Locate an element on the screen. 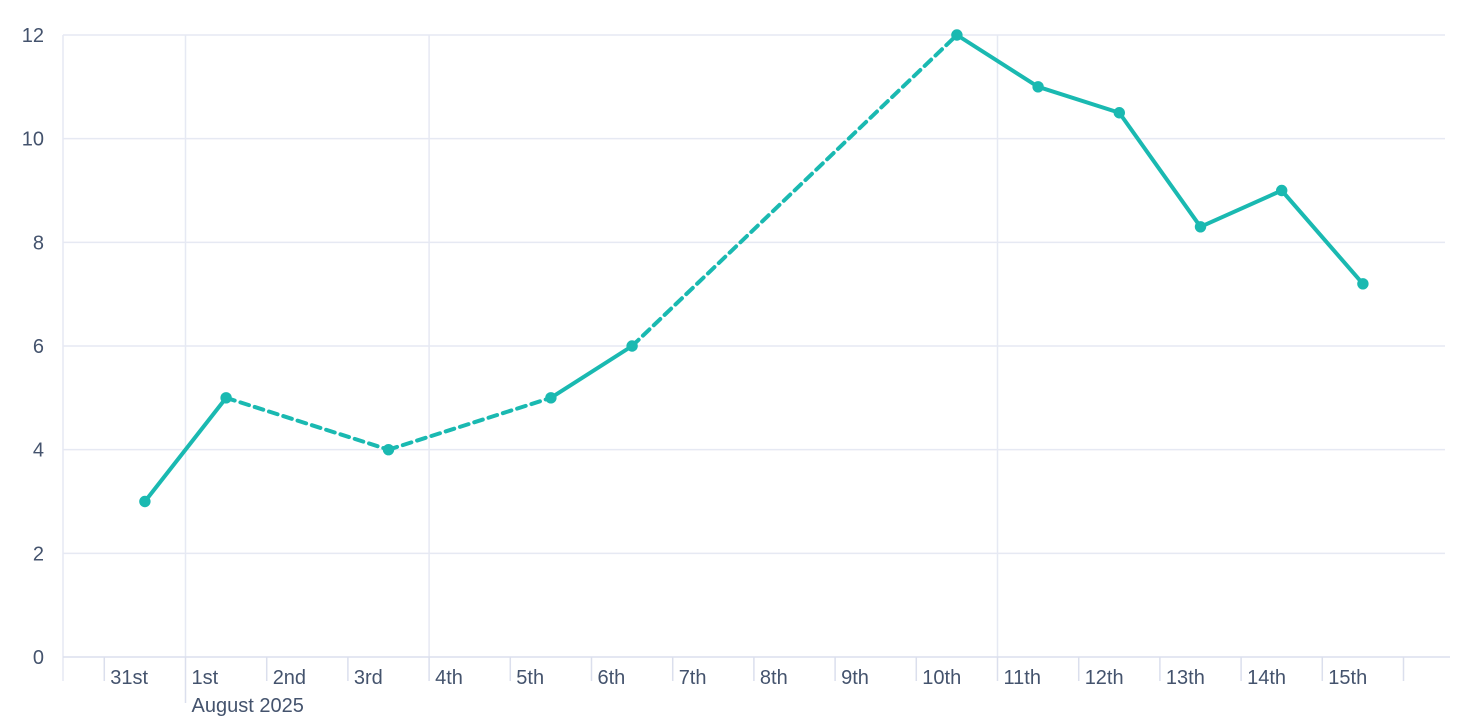 Image resolution: width=1464 pixels, height=726 pixels. x-axis-label-14th: 14th is located at coordinates (1266, 678).